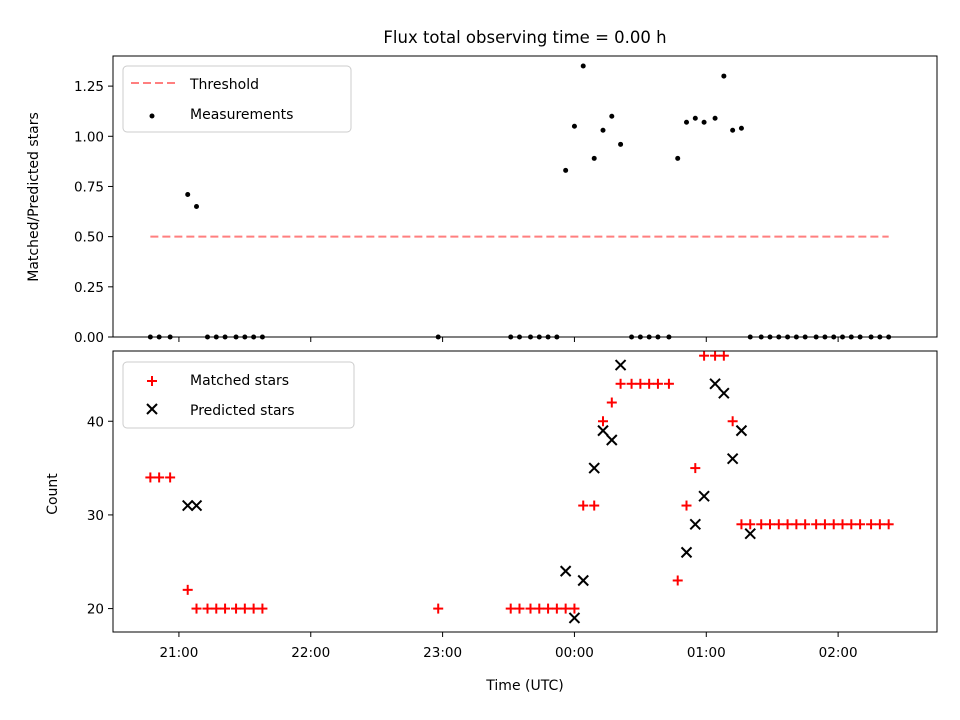  What do you see at coordinates (89, 137) in the screenshot?
I see `top-ytick-label: 1.00` at bounding box center [89, 137].